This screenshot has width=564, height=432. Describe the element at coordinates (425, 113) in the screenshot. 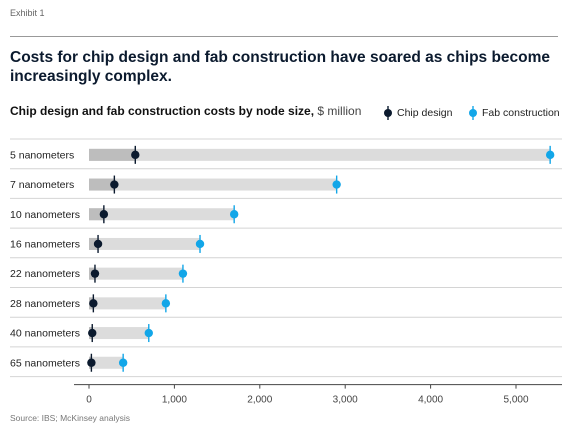

I see `legend-label-chip-design: Chip design` at that location.